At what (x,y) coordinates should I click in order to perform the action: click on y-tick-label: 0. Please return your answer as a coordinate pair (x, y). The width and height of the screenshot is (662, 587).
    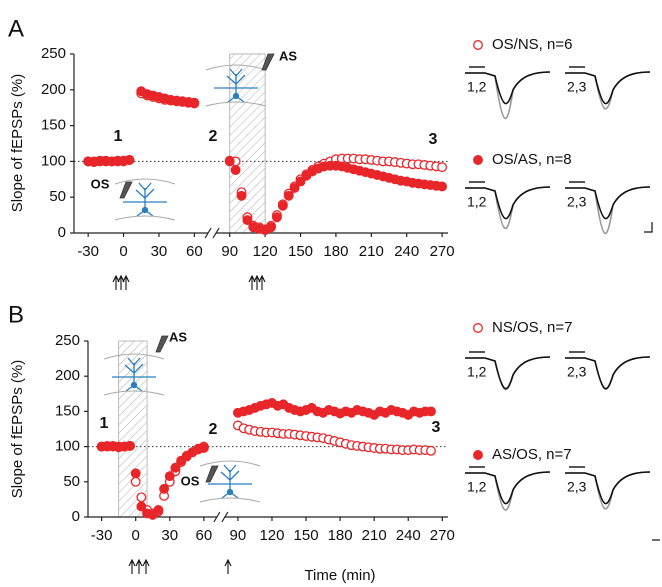
    Looking at the image, I should click on (62, 232).